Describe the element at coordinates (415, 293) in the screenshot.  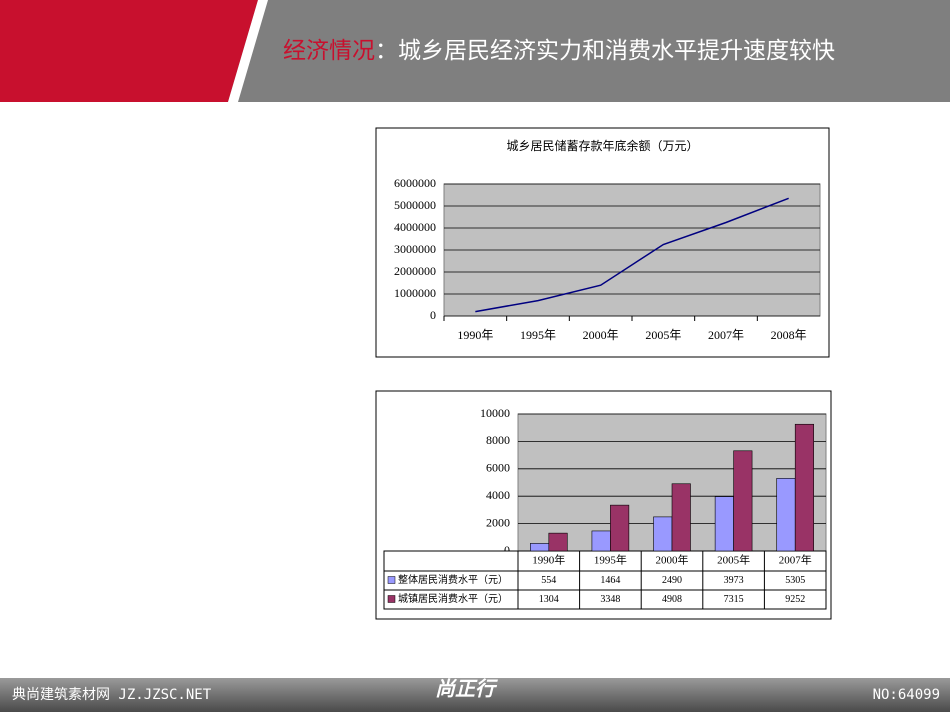
I see `y-tick-label: 1000000` at that location.